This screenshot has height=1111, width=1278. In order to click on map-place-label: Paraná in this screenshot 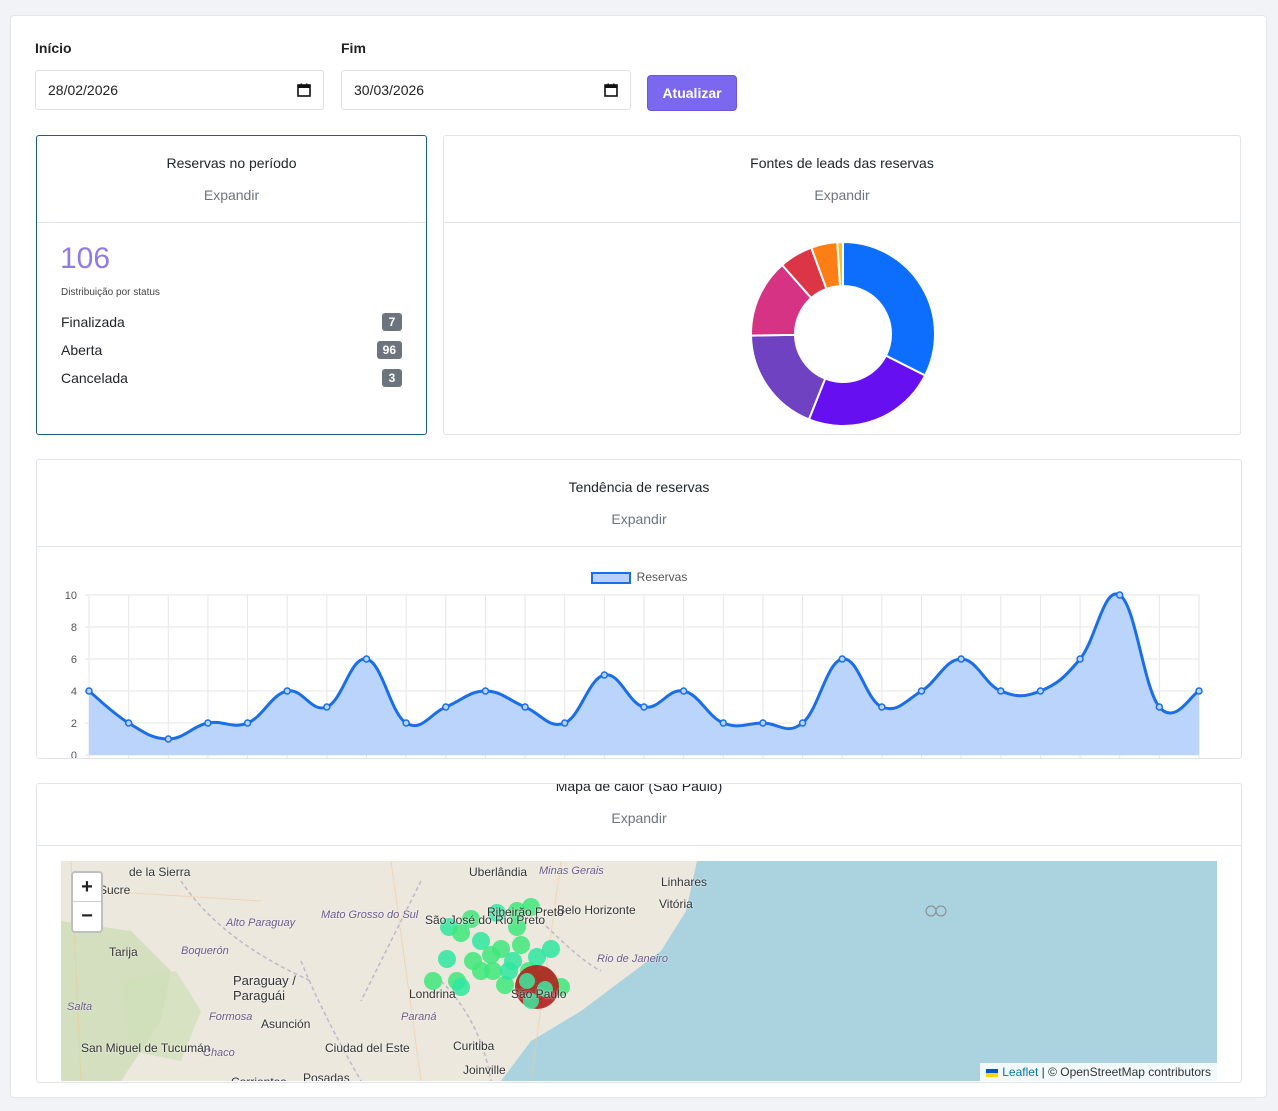, I will do `click(419, 1017)`.